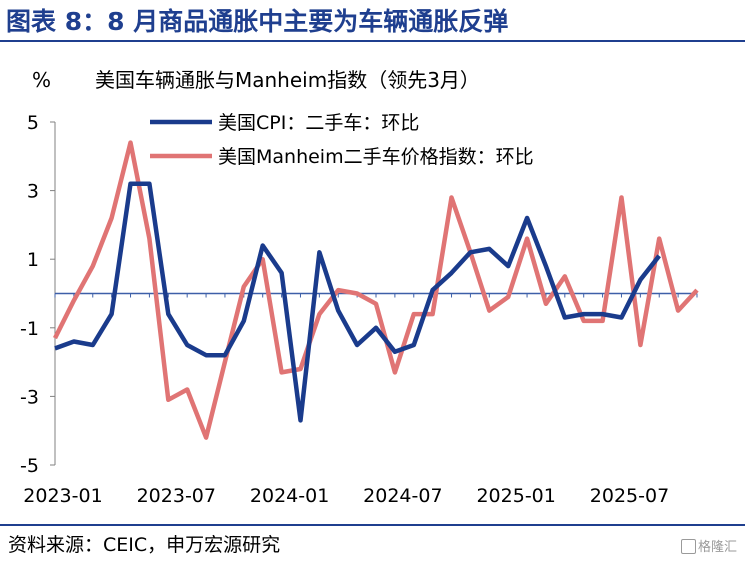 The width and height of the screenshot is (745, 565). I want to click on legend-label-manheim: 美国Manheim二手车价格指数：环比, so click(376, 157).